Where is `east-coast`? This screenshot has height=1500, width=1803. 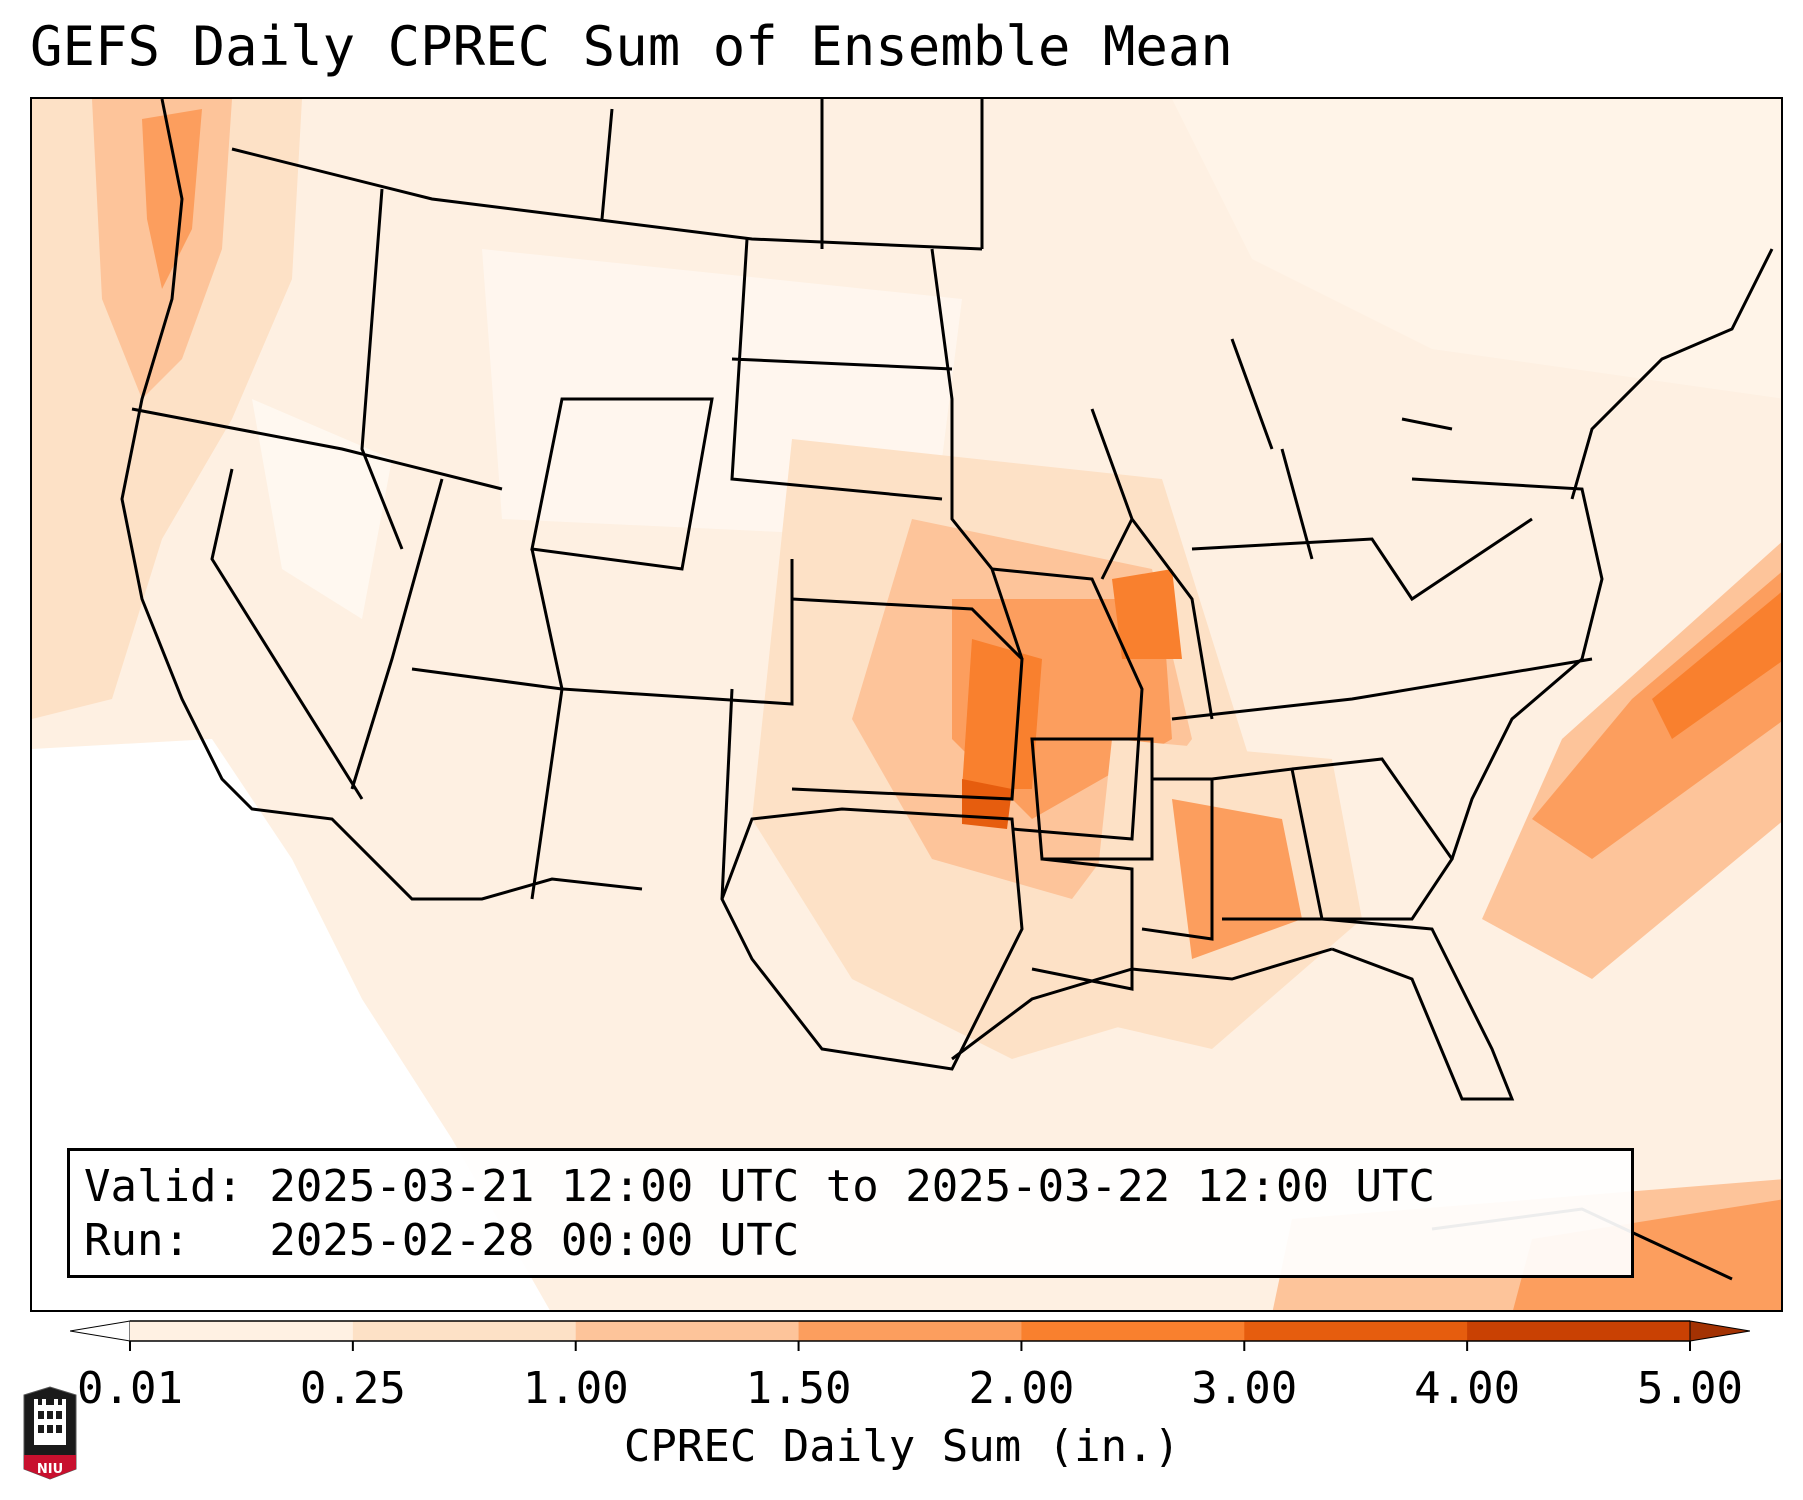 east-coast is located at coordinates (1507, 668).